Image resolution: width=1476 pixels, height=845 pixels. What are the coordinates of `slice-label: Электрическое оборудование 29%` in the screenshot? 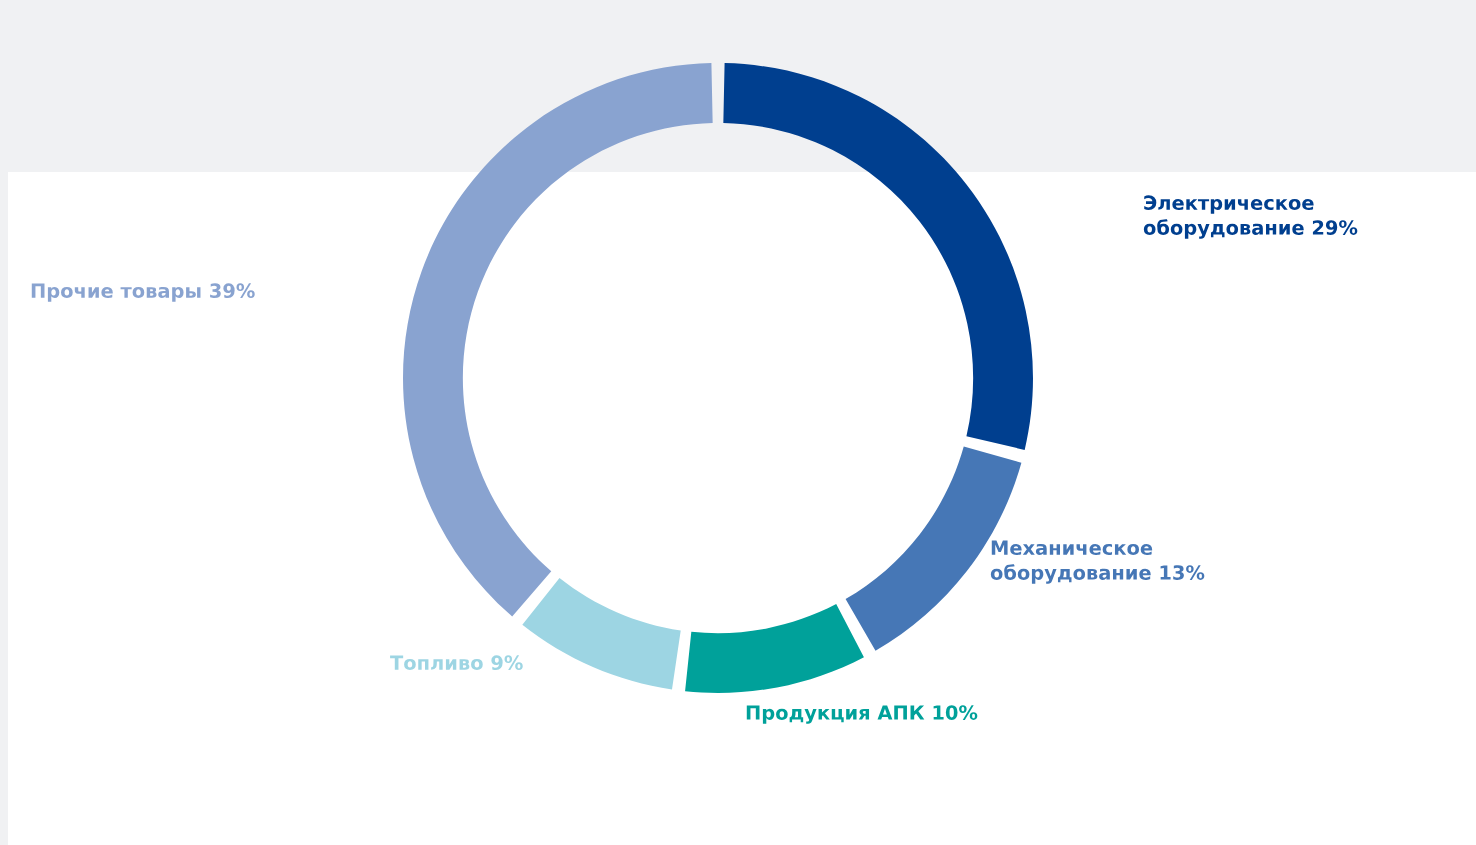 It's located at (1250, 217).